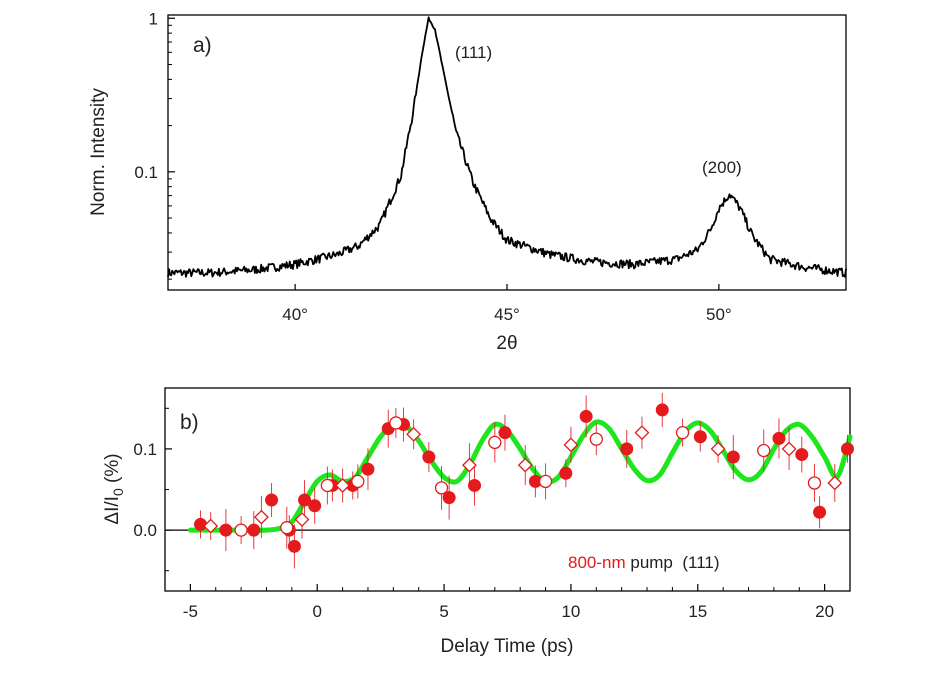  I want to click on y-tick-label: 1, so click(153, 18).